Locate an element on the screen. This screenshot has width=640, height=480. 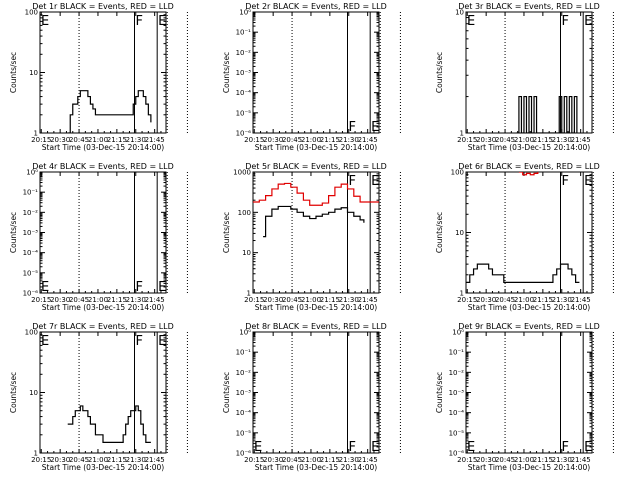
y-tick-label: 10⁻⁴ is located at coordinates (457, 413).